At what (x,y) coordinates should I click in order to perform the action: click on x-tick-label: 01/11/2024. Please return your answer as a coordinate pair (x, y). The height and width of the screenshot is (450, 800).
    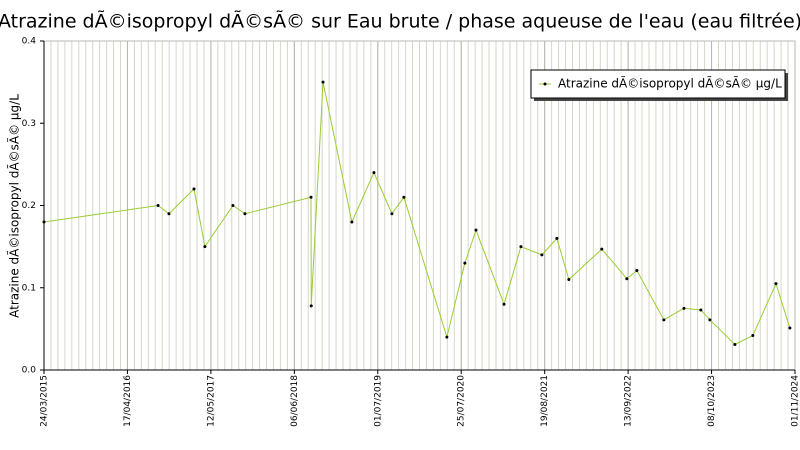
    Looking at the image, I should click on (795, 401).